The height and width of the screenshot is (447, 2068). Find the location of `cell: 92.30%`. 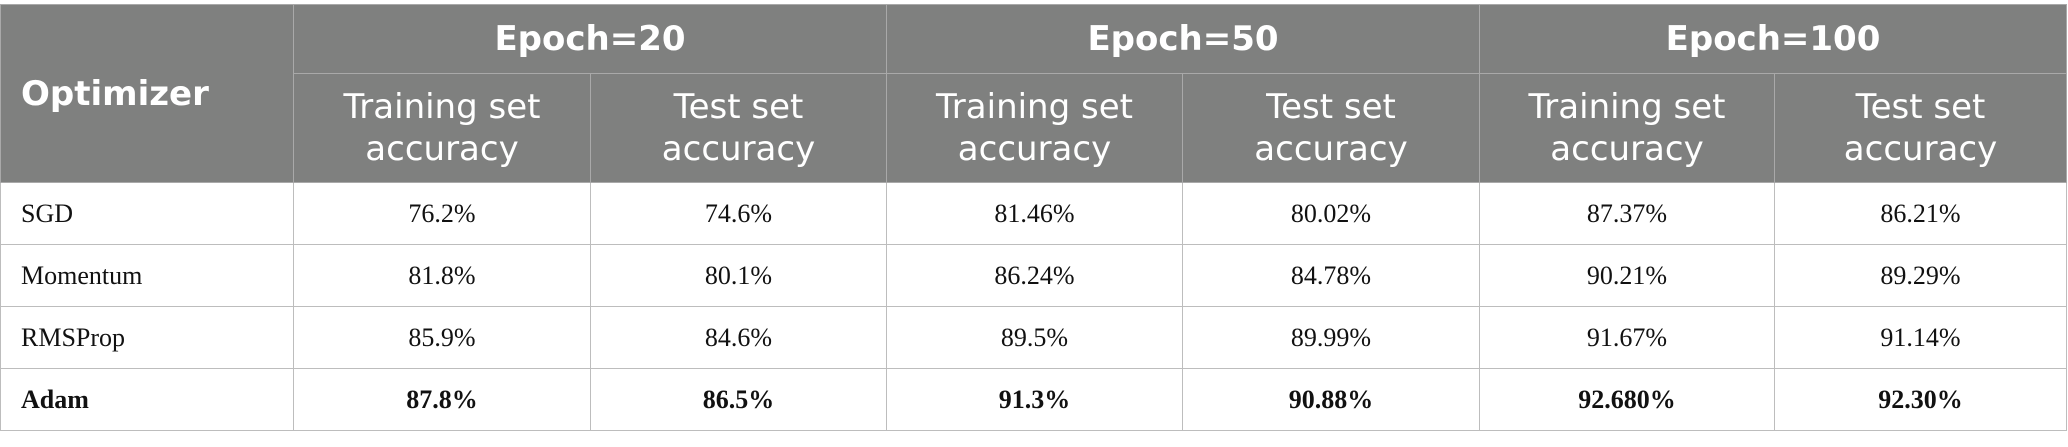

cell: 92.30% is located at coordinates (1920, 399).